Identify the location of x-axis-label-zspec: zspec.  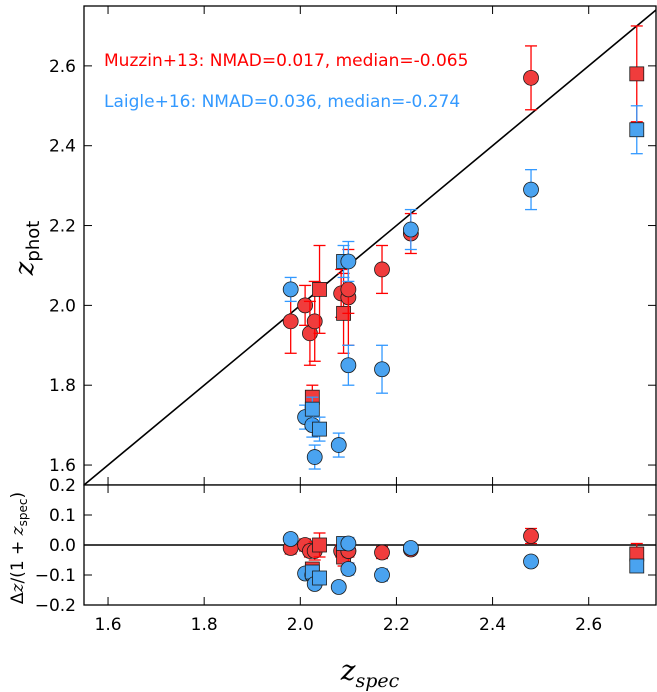
(370, 673).